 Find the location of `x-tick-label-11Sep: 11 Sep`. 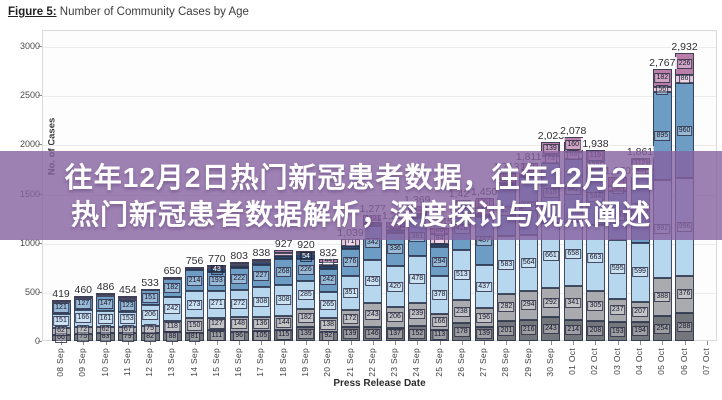

x-tick-label-11Sep: 11 Sep is located at coordinates (126, 362).